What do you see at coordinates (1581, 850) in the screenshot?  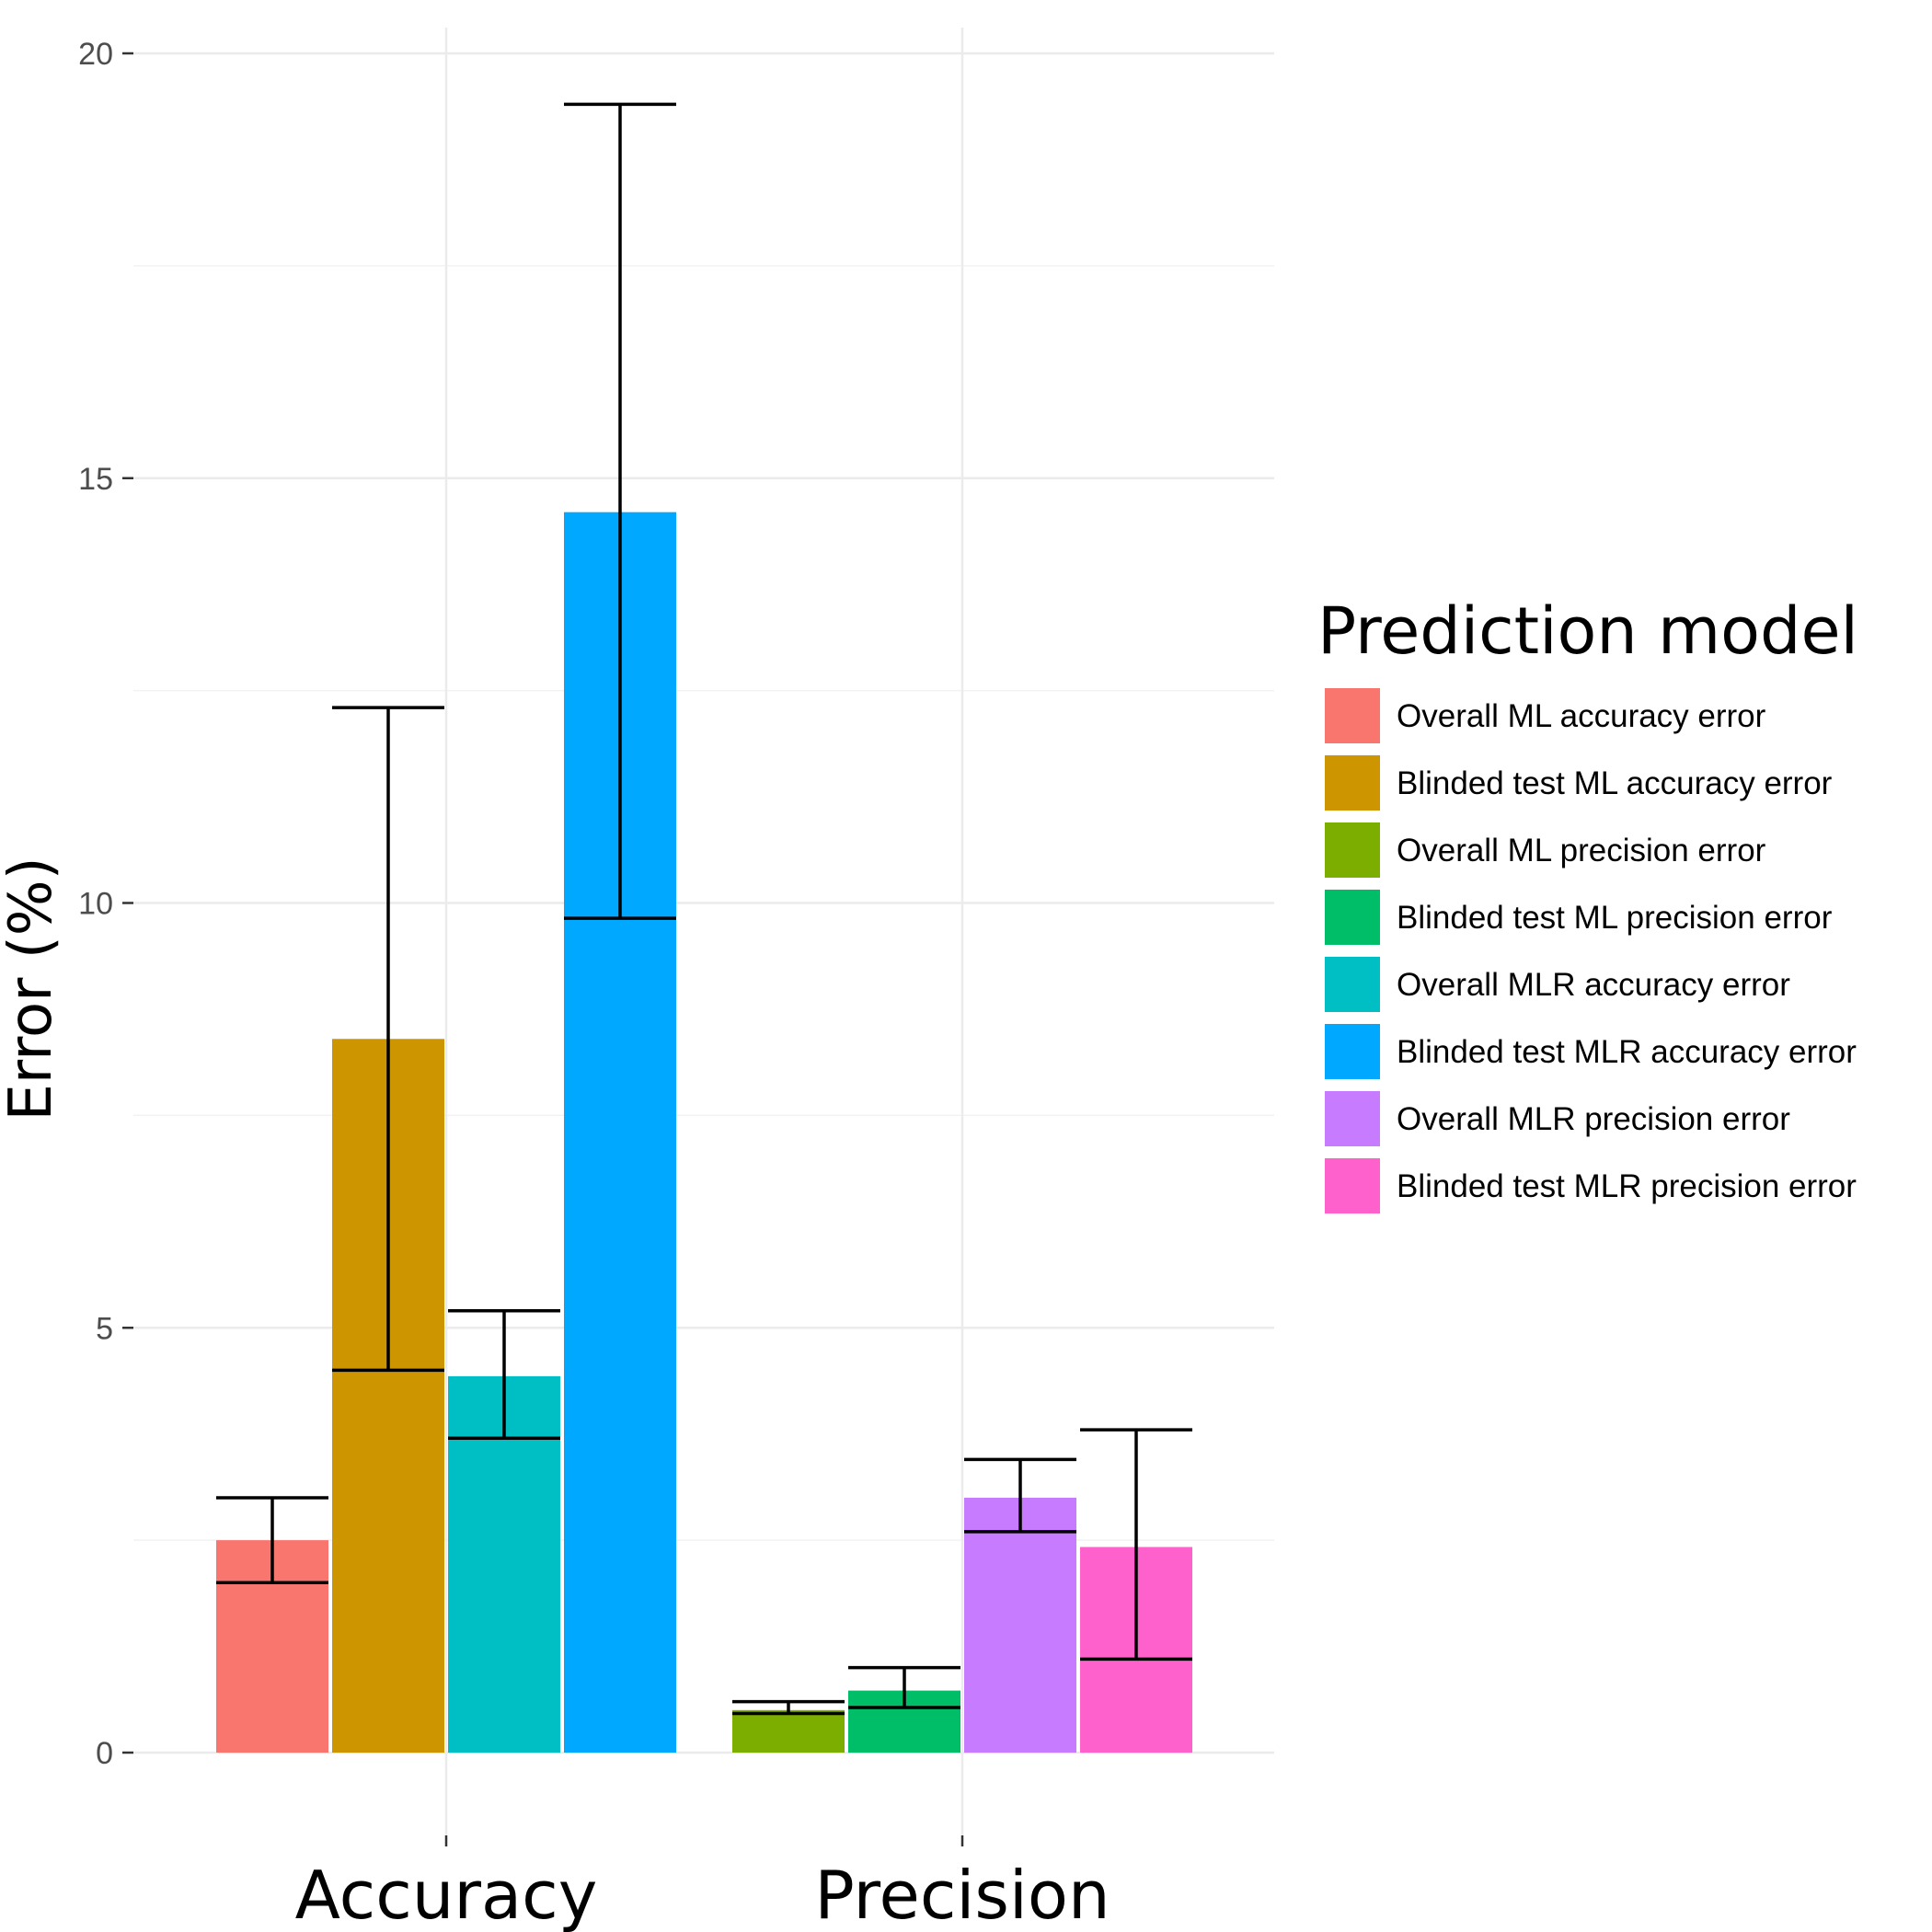 I see `legend-label: Overall ML precision error` at bounding box center [1581, 850].